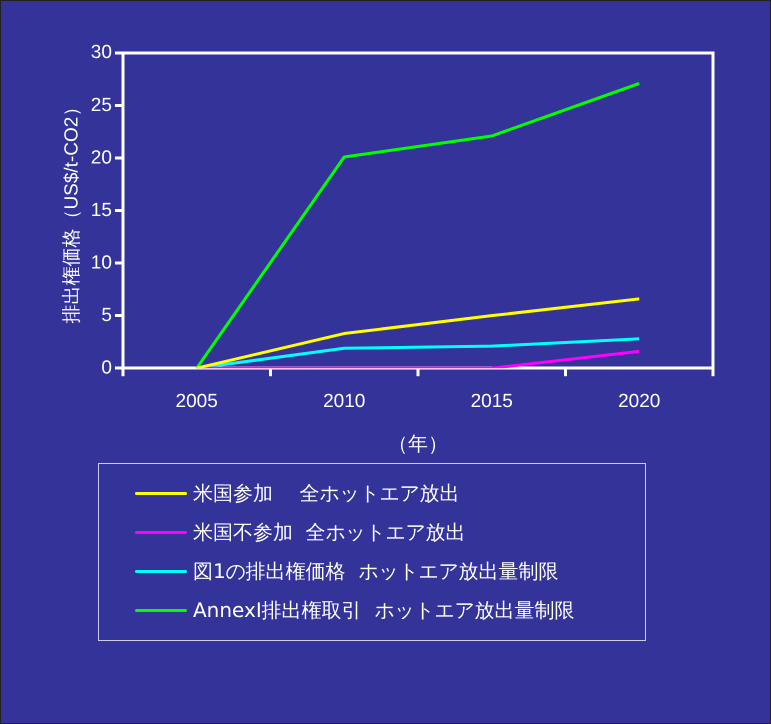  Describe the element at coordinates (101, 263) in the screenshot. I see `y-tick-label: 10` at that location.